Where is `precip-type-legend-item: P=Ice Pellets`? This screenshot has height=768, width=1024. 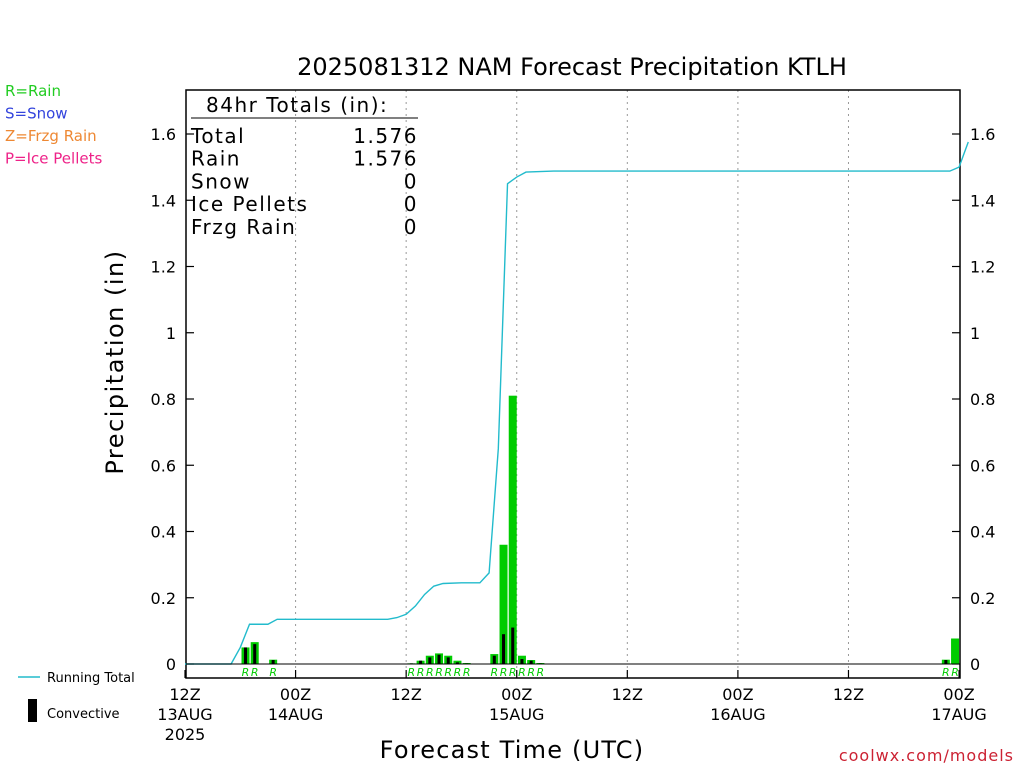 precip-type-legend-item: P=Ice Pellets is located at coordinates (53, 159).